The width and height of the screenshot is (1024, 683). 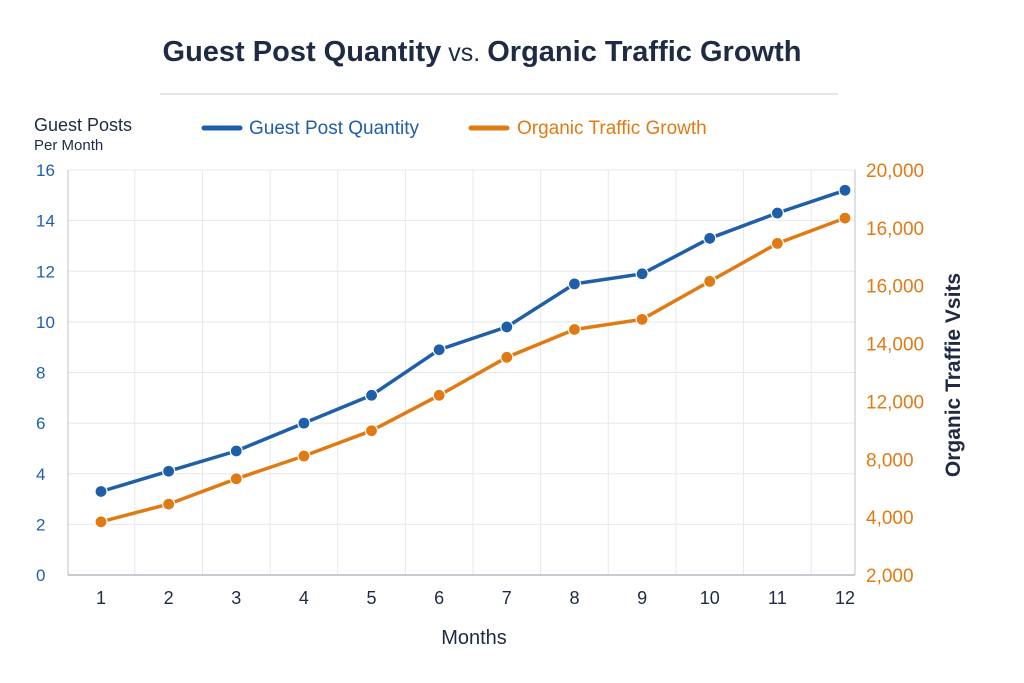 What do you see at coordinates (40, 423) in the screenshot?
I see `y-left-tick-label: 6` at bounding box center [40, 423].